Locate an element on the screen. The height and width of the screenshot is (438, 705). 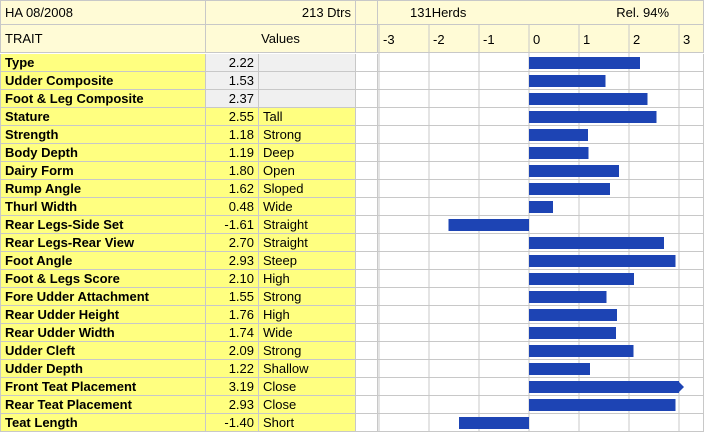
trait-value: 1.53 is located at coordinates (232, 81).